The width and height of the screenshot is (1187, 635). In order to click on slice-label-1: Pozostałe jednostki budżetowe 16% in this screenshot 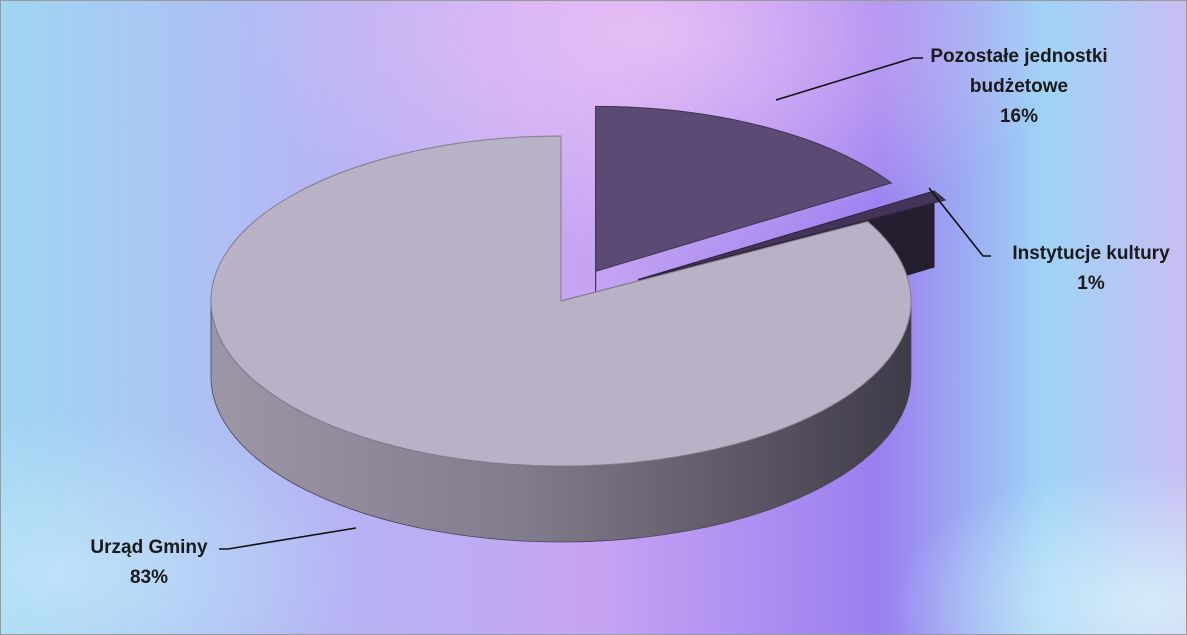, I will do `click(1018, 86)`.